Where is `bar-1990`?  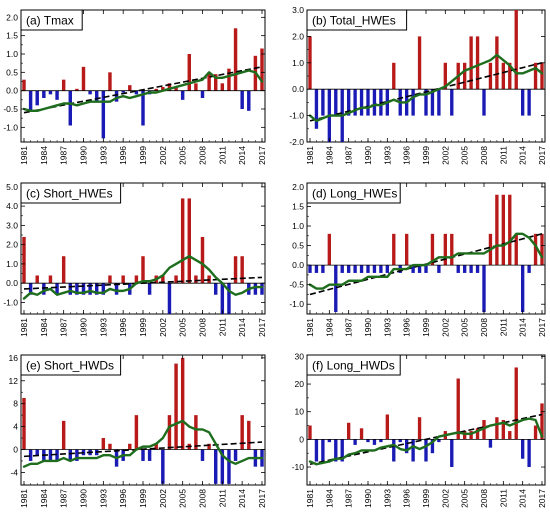 bar-1990 is located at coordinates (368, 441).